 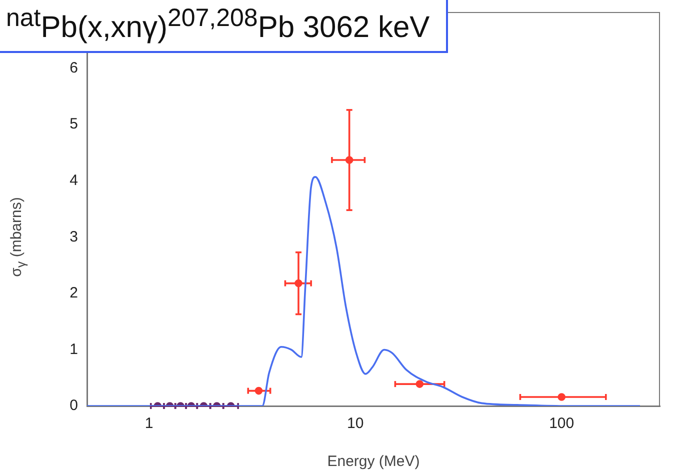 I want to click on y-tick-label: 2, so click(x=74, y=293).